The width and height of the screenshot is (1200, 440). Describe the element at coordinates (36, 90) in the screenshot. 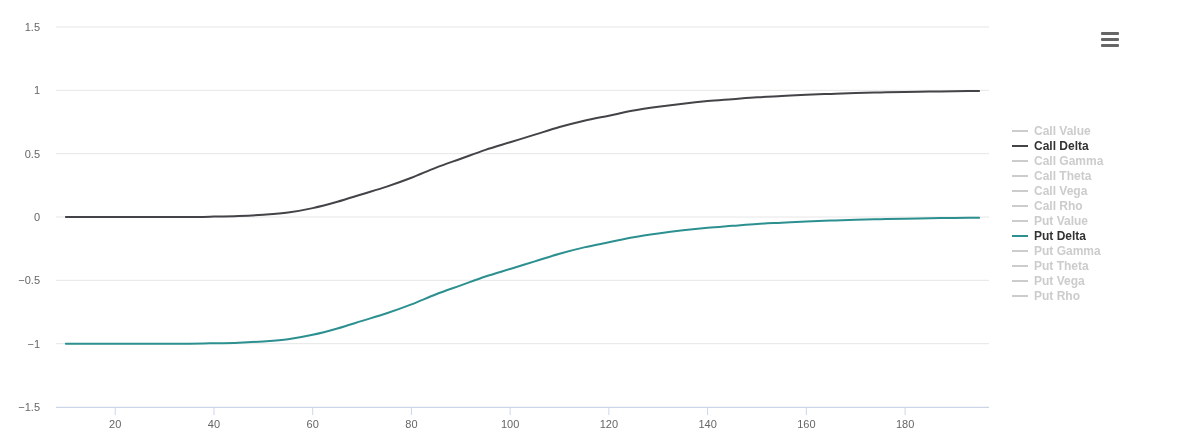

I see `y-tick-label: 1` at that location.